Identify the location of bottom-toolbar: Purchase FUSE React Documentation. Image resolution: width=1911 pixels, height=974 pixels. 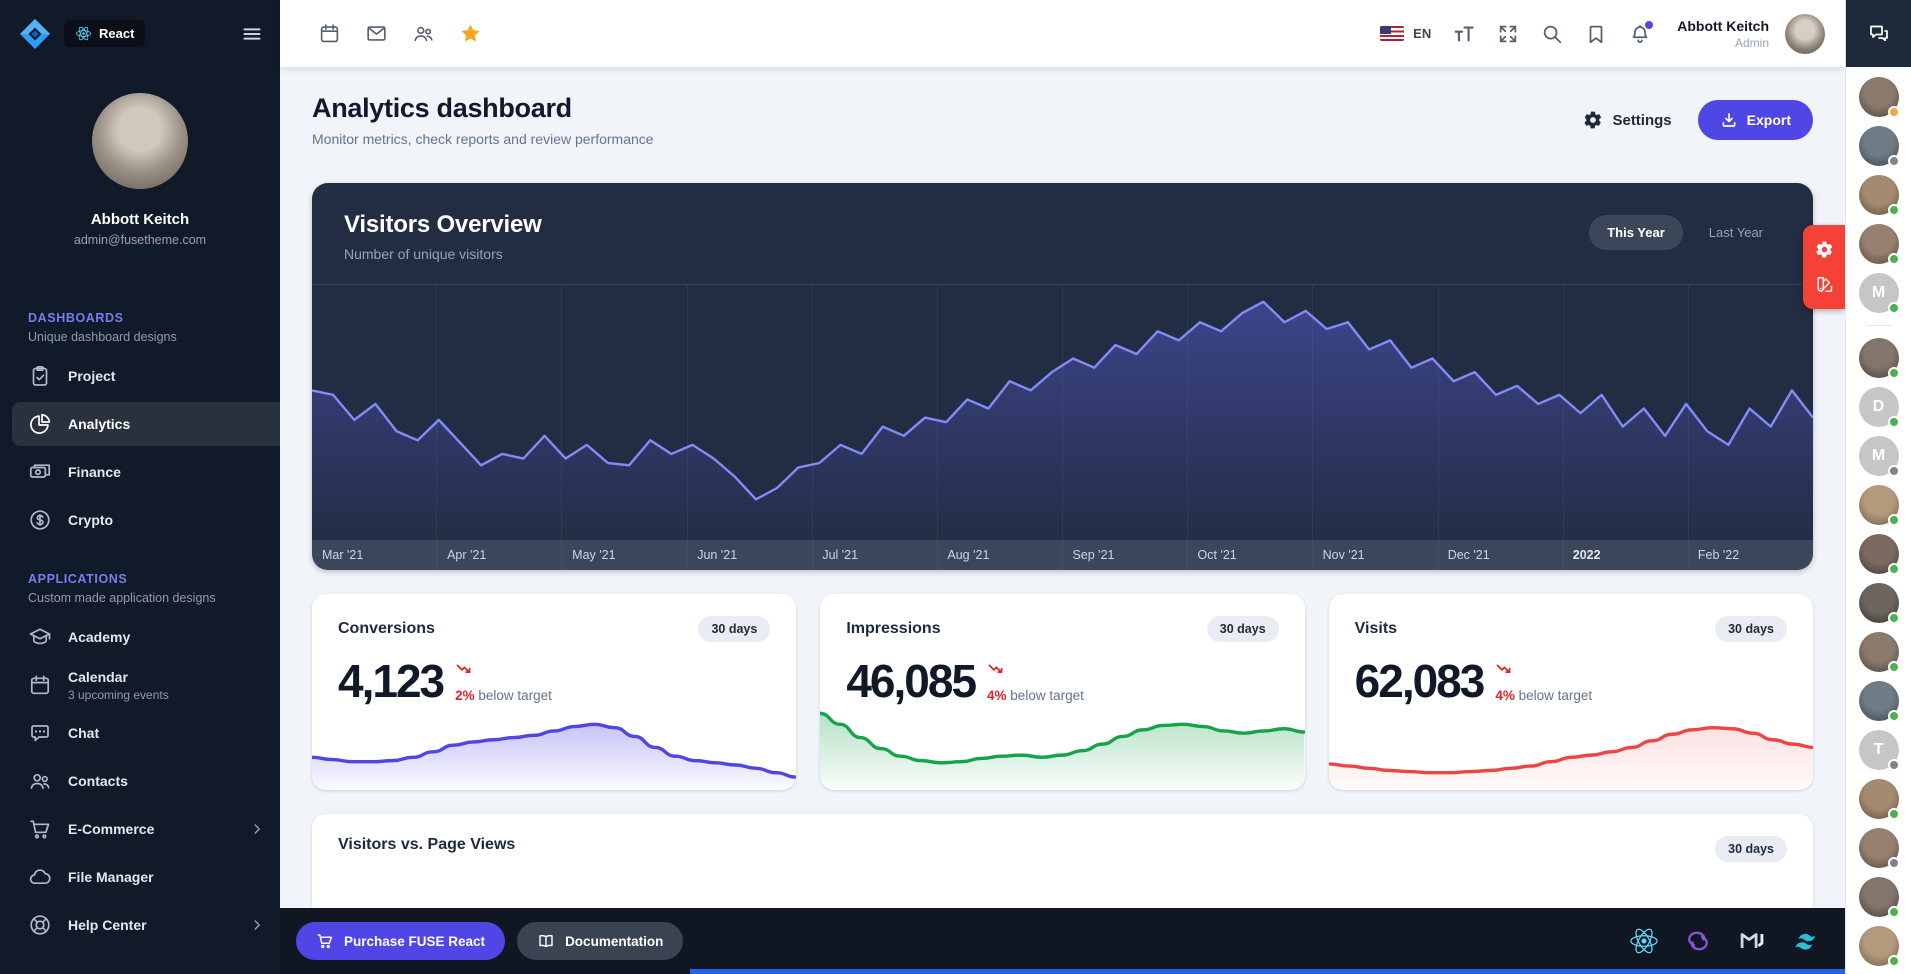
(1062, 941).